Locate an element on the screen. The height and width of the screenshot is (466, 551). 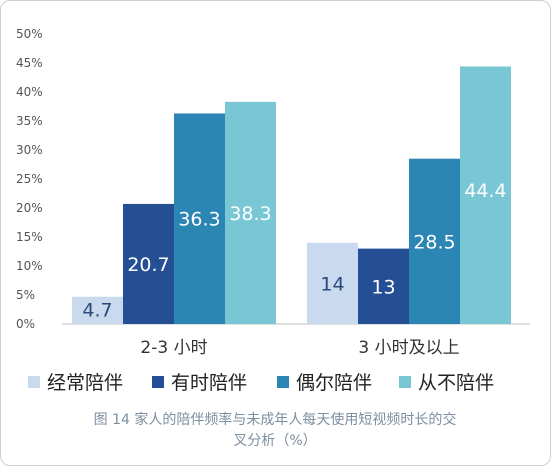
y-tick-label: 40% is located at coordinates (29, 92).